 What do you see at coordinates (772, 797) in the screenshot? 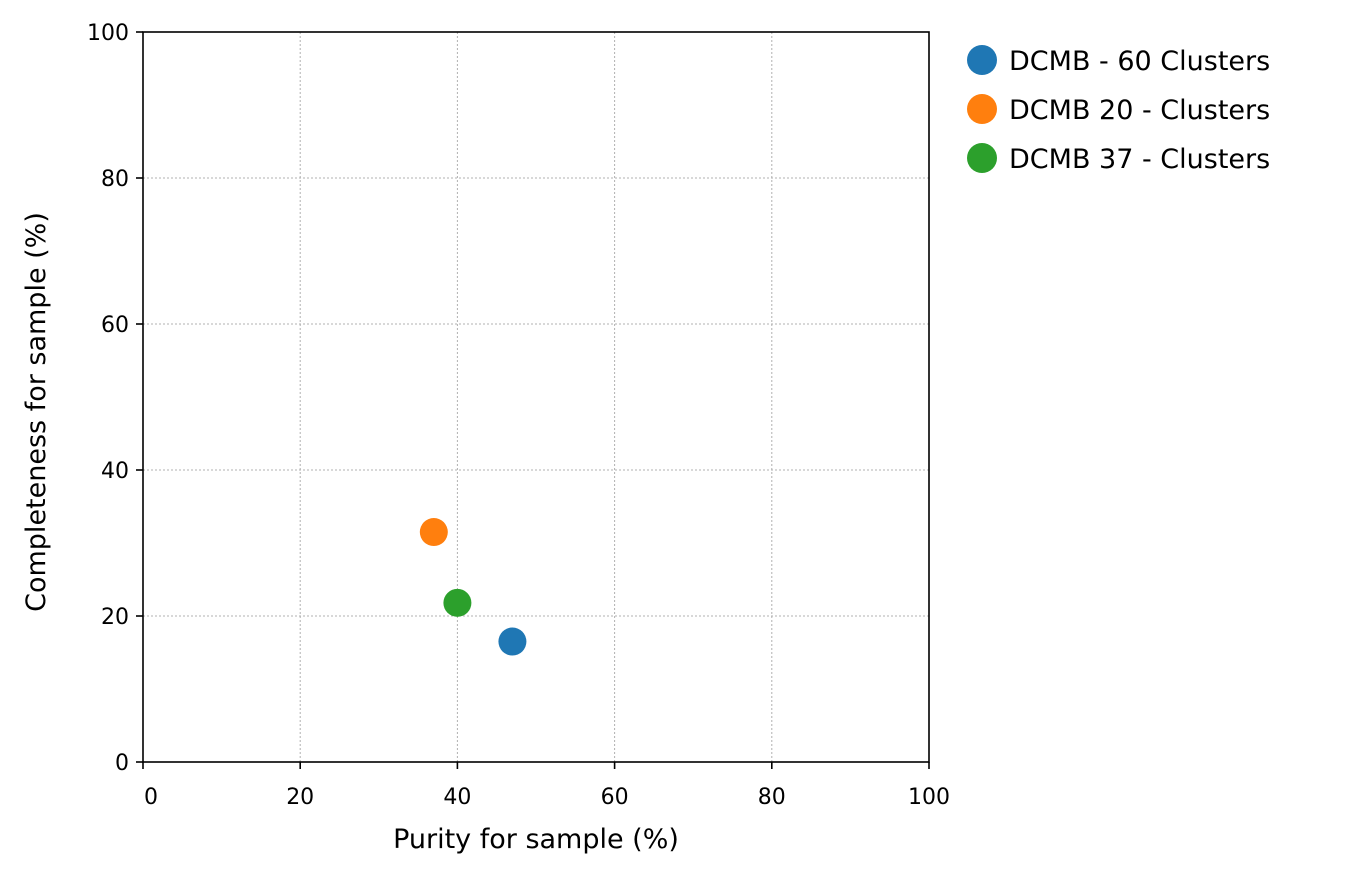
I see `x-tick-label: 80` at bounding box center [772, 797].